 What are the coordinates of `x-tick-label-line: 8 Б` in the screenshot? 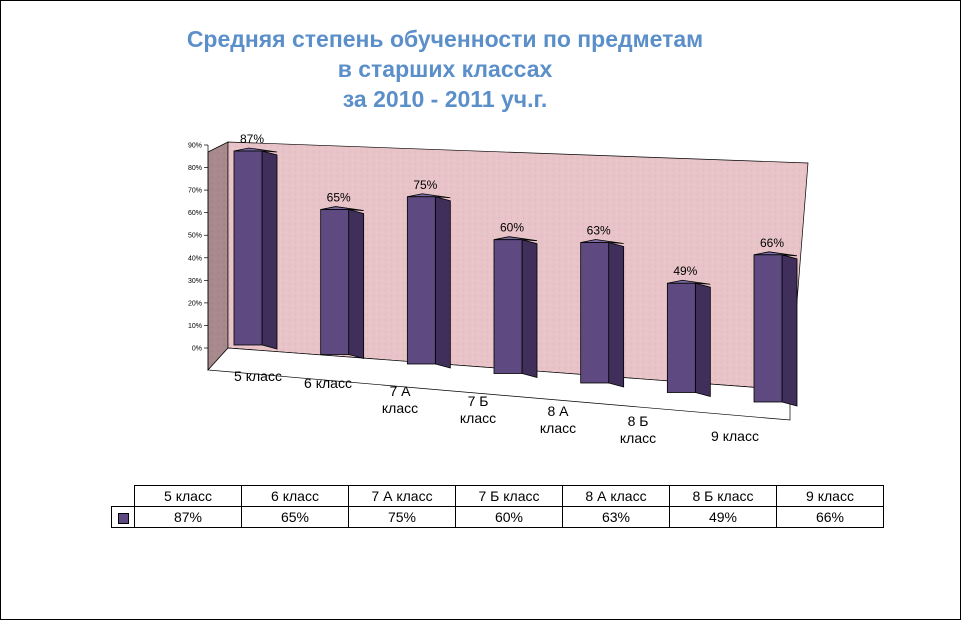 It's located at (638, 421).